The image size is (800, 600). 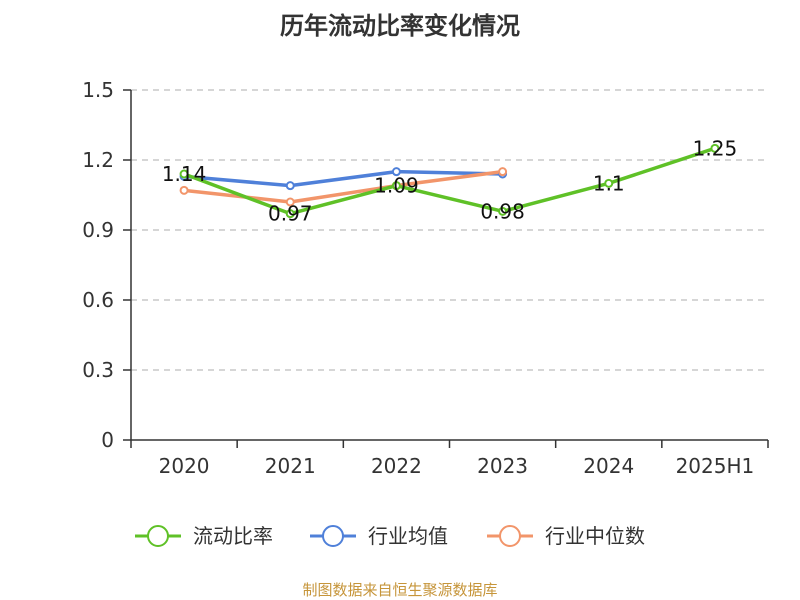 I want to click on x-axis-tick-labels: 2020 2021 2022 2023 2024 2025H1, so click(x=457, y=466).